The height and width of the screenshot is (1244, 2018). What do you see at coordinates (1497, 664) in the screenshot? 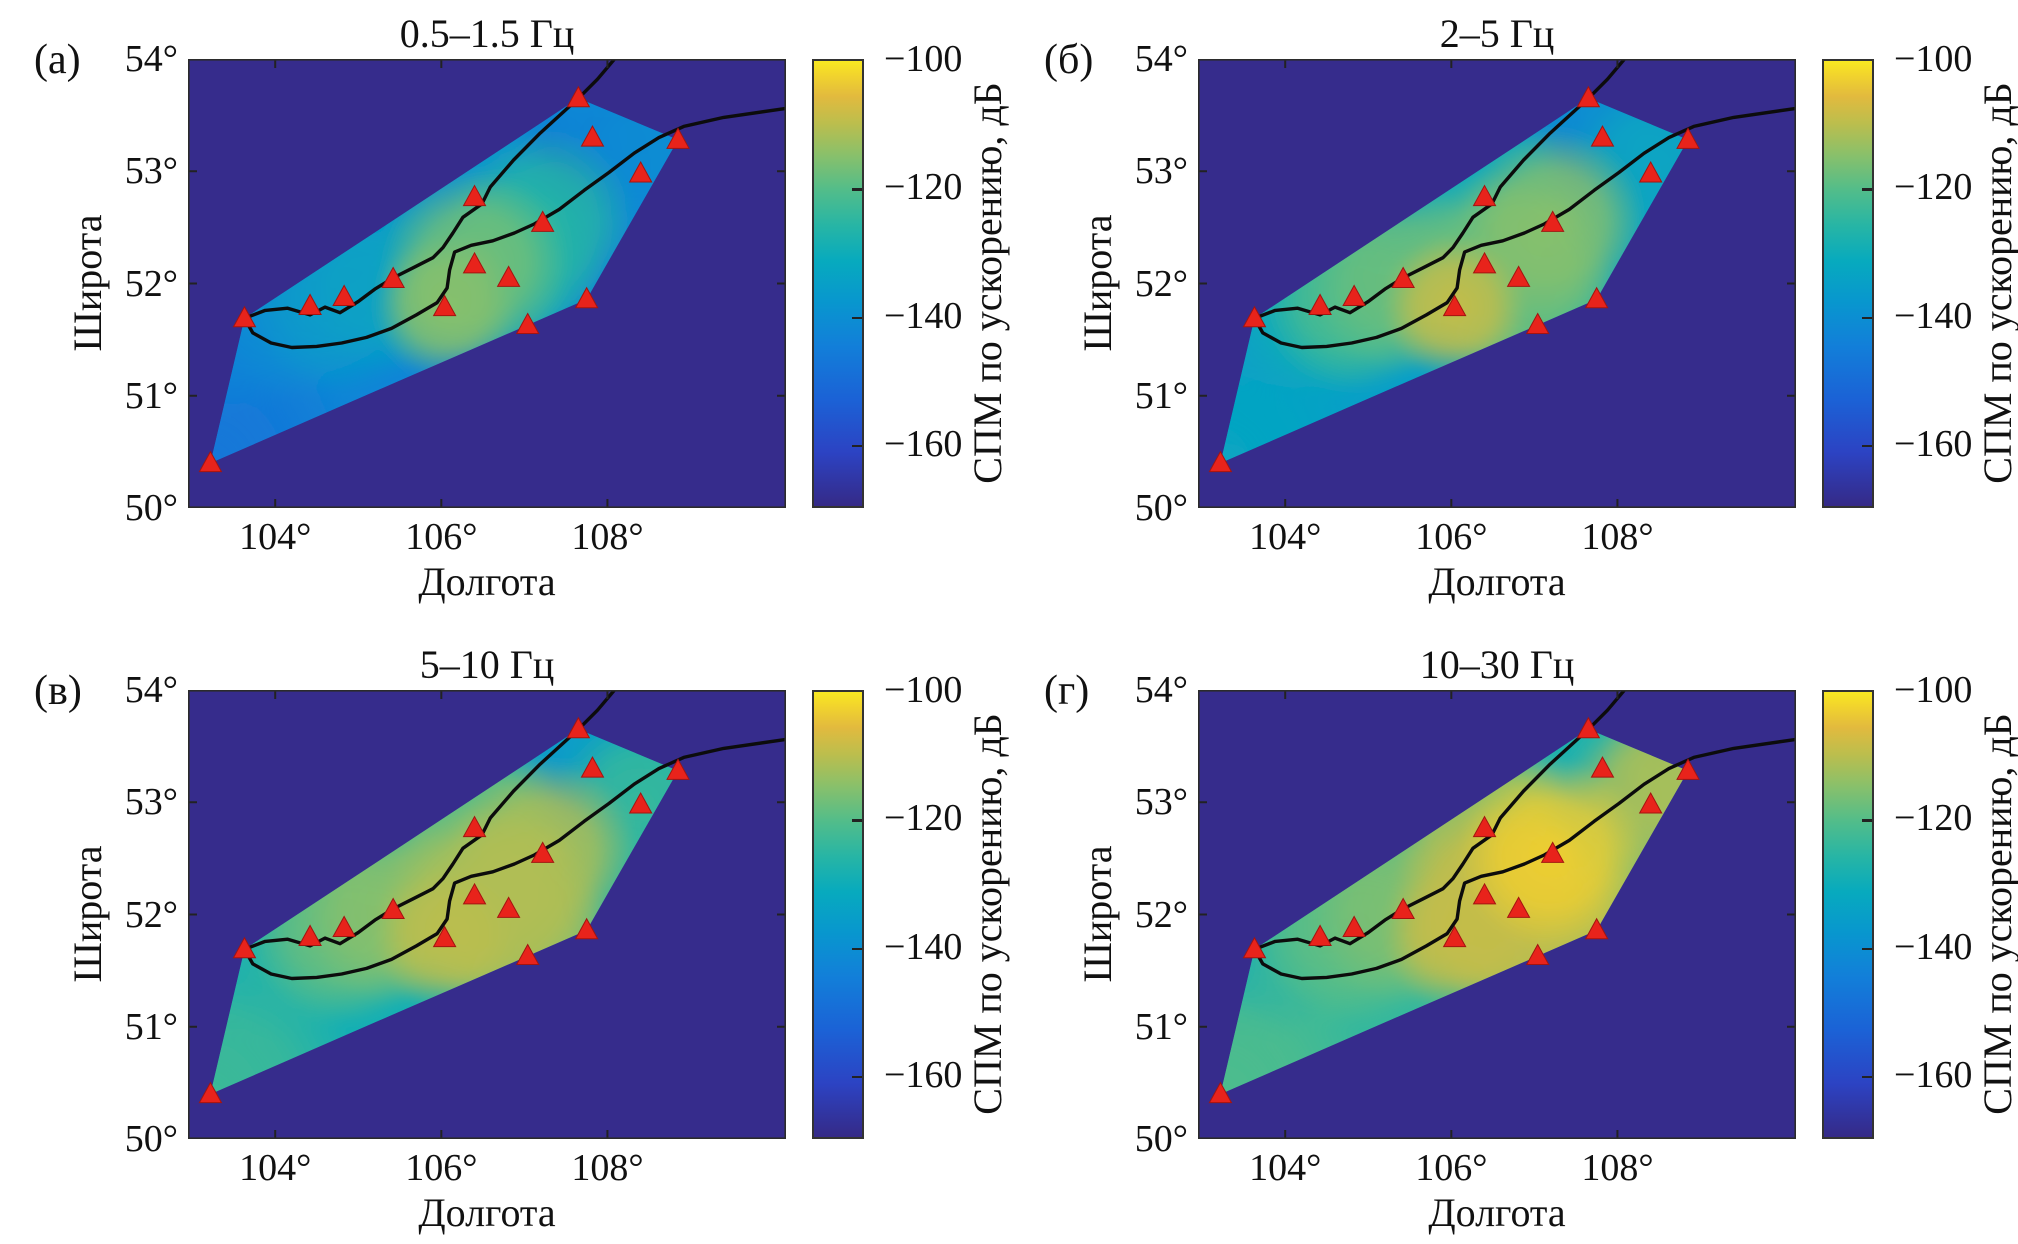
I see `panel-title: 10–30 Гц` at bounding box center [1497, 664].